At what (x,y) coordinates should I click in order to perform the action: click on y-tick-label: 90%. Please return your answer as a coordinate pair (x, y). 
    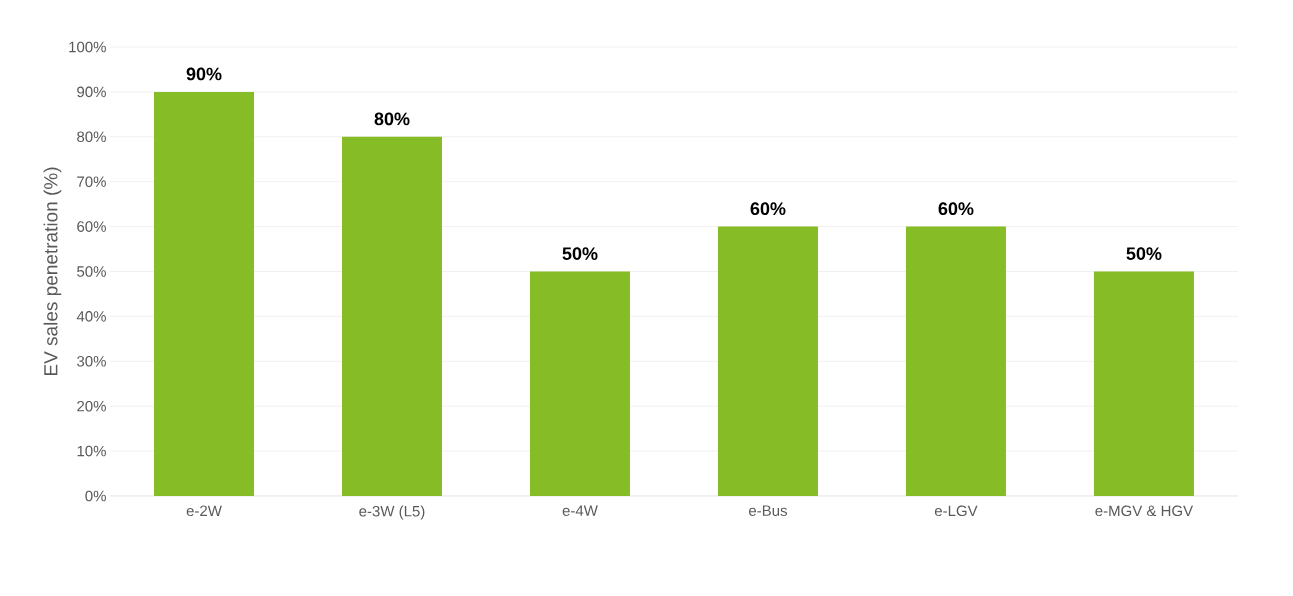
    Looking at the image, I should click on (91, 92).